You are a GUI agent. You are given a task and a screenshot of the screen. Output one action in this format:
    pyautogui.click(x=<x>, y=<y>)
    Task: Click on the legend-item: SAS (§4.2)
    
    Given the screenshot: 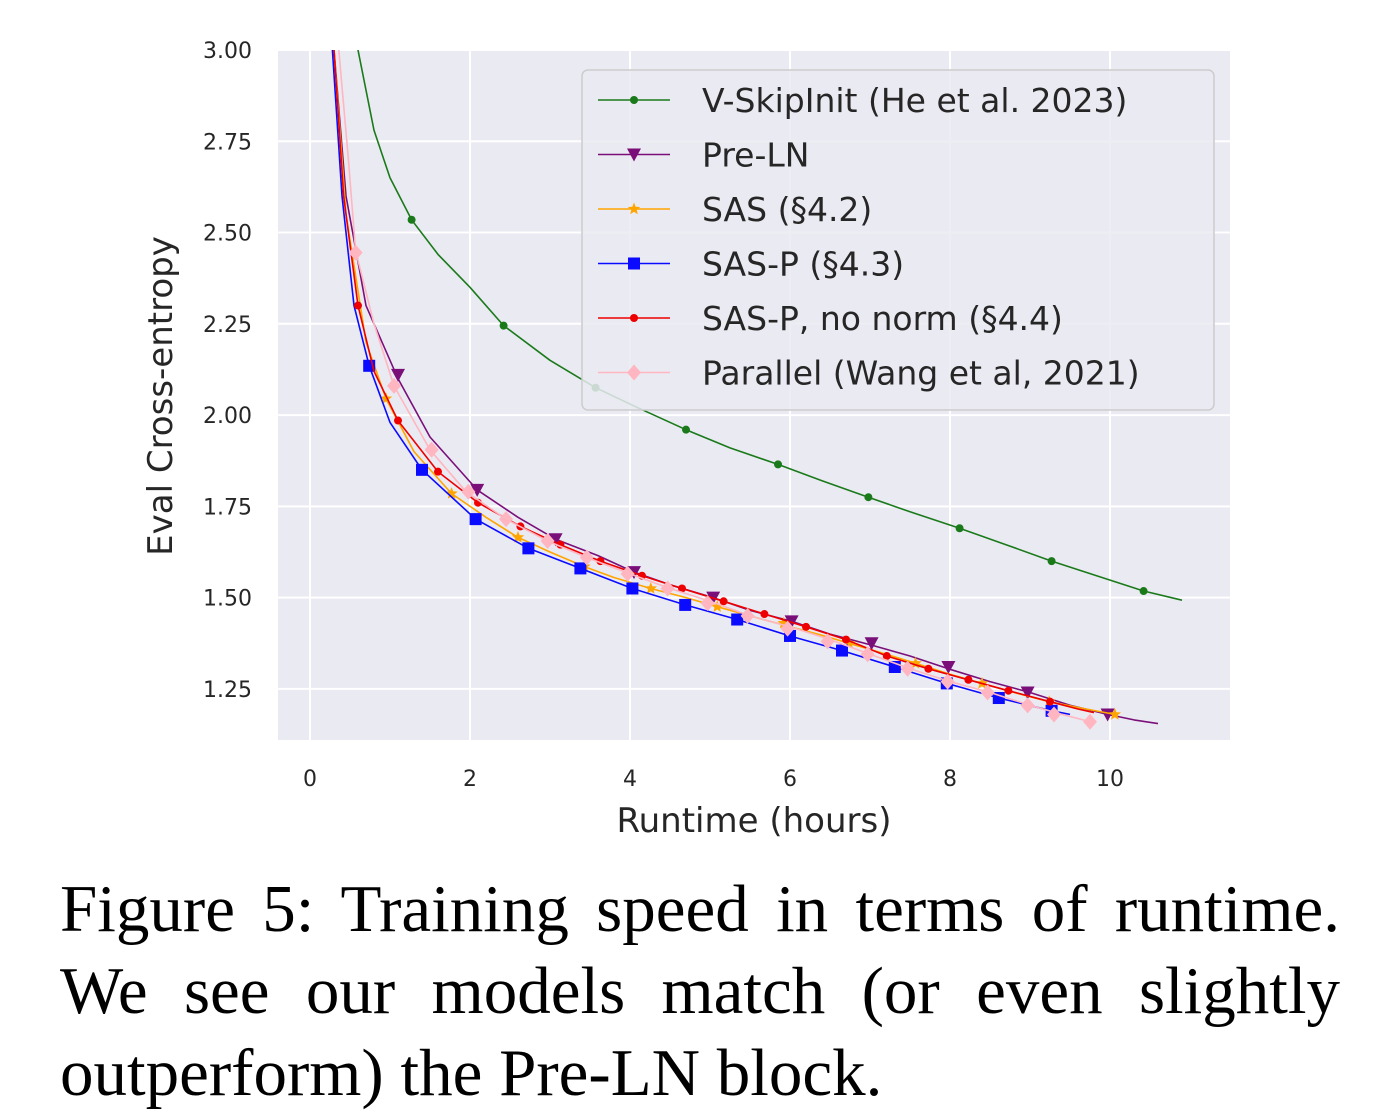 What is the action you would take?
    pyautogui.click(x=735, y=209)
    